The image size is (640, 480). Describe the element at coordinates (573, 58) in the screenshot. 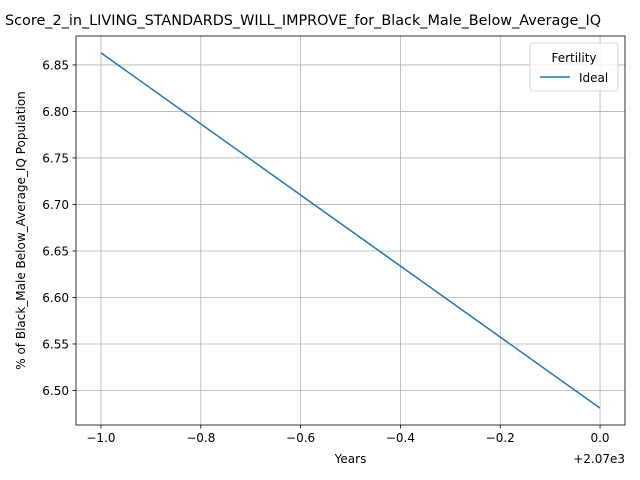

I see `legend-title: Fertility` at that location.